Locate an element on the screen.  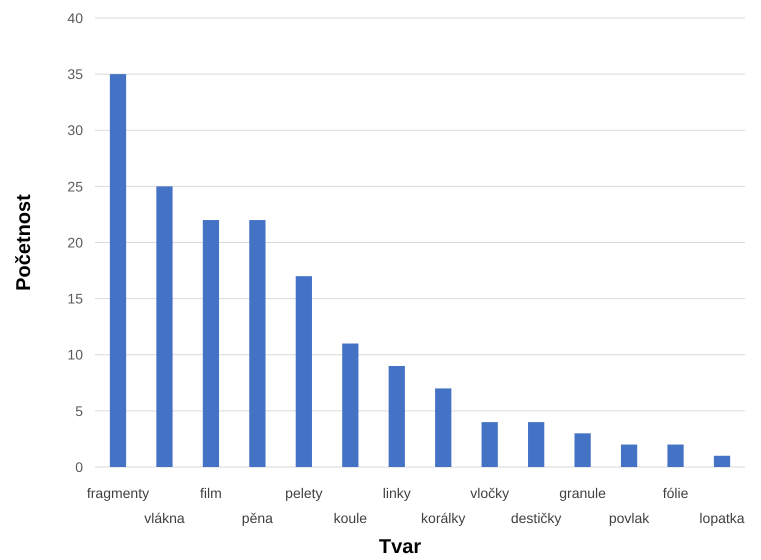
x-tick-label: povlak is located at coordinates (629, 518).